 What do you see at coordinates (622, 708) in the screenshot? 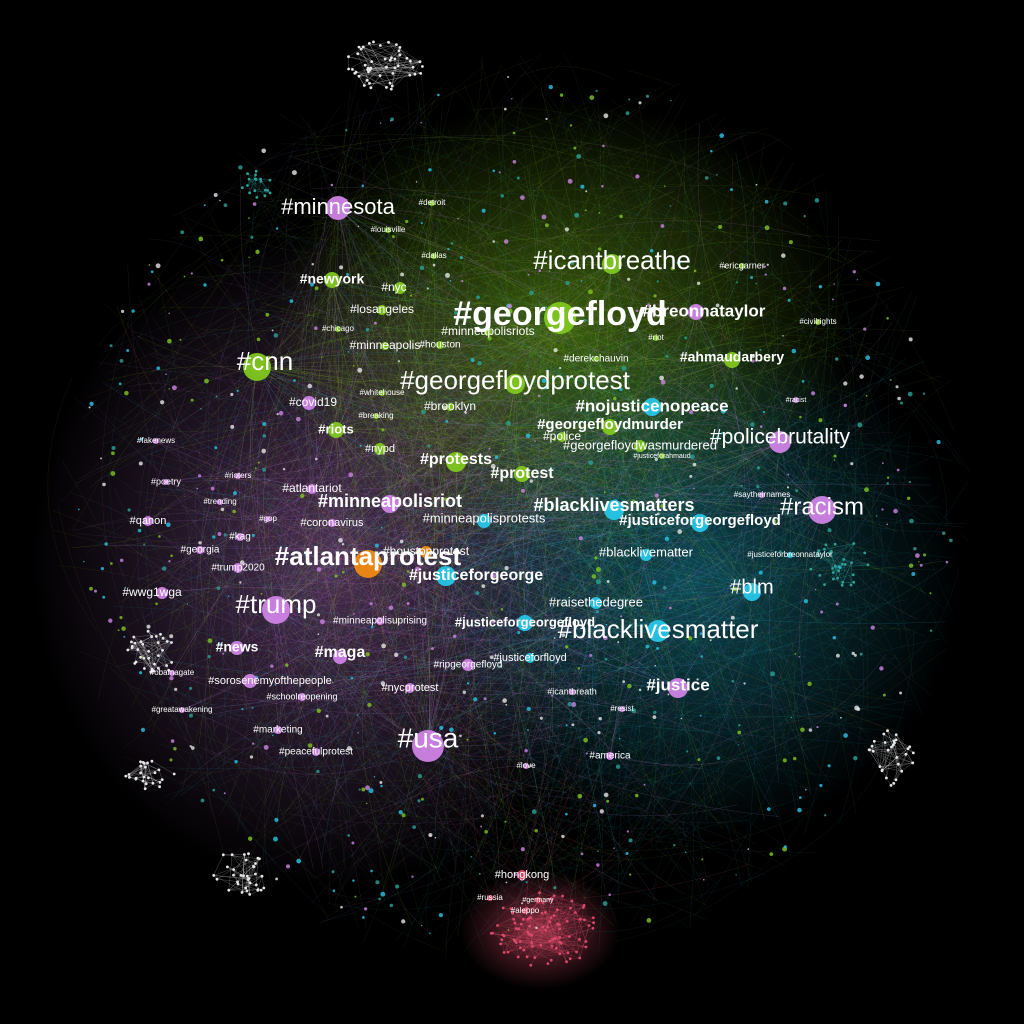
I see `hashtag-label: #resist` at bounding box center [622, 708].